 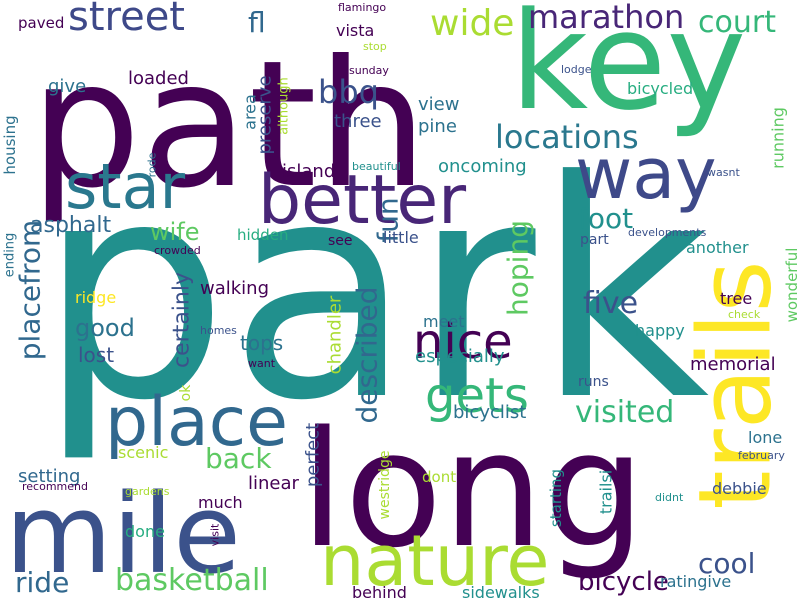 What do you see at coordinates (262, 363) in the screenshot?
I see `word-want: want` at bounding box center [262, 363].